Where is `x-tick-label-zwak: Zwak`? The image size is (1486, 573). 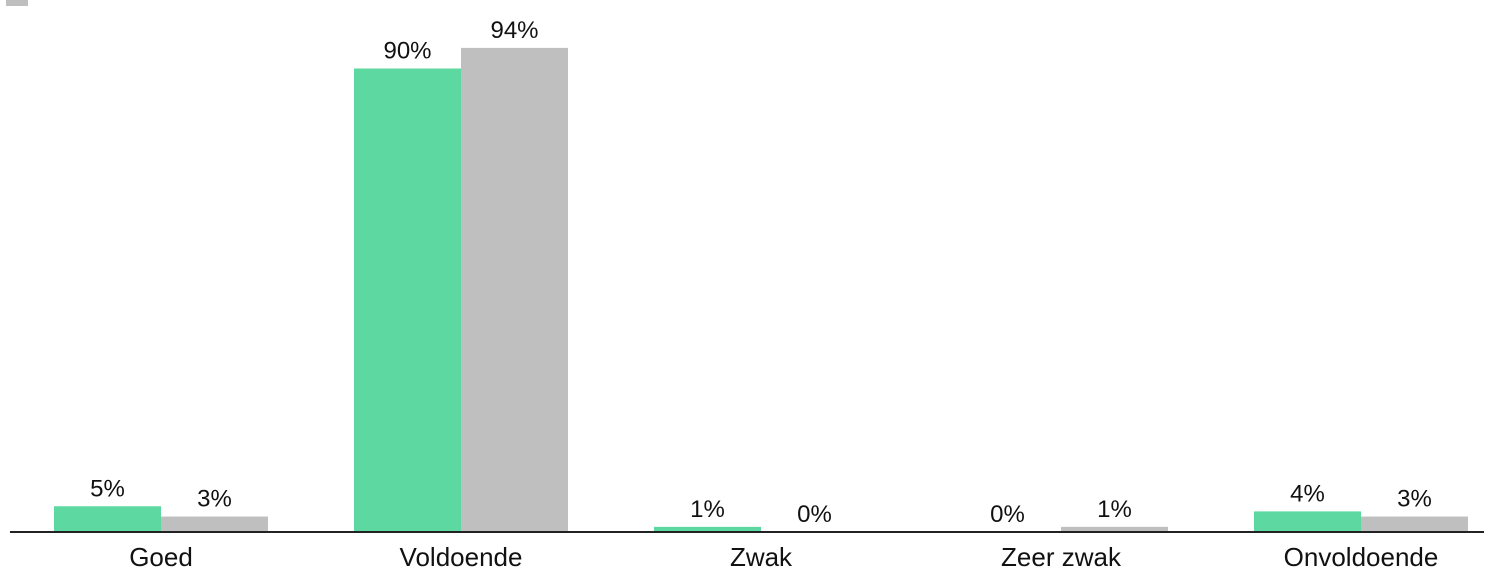 x-tick-label-zwak: Zwak is located at coordinates (761, 557).